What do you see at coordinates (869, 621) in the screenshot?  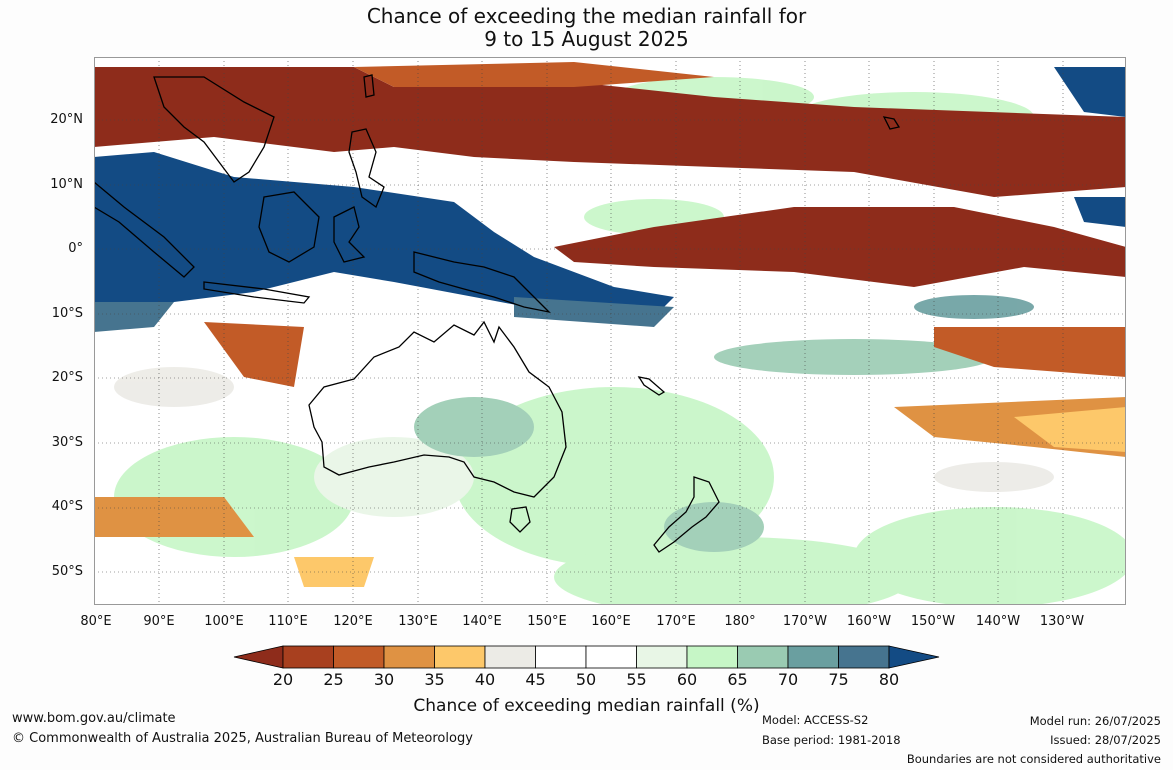 I see `lon-label: 160°W` at bounding box center [869, 621].